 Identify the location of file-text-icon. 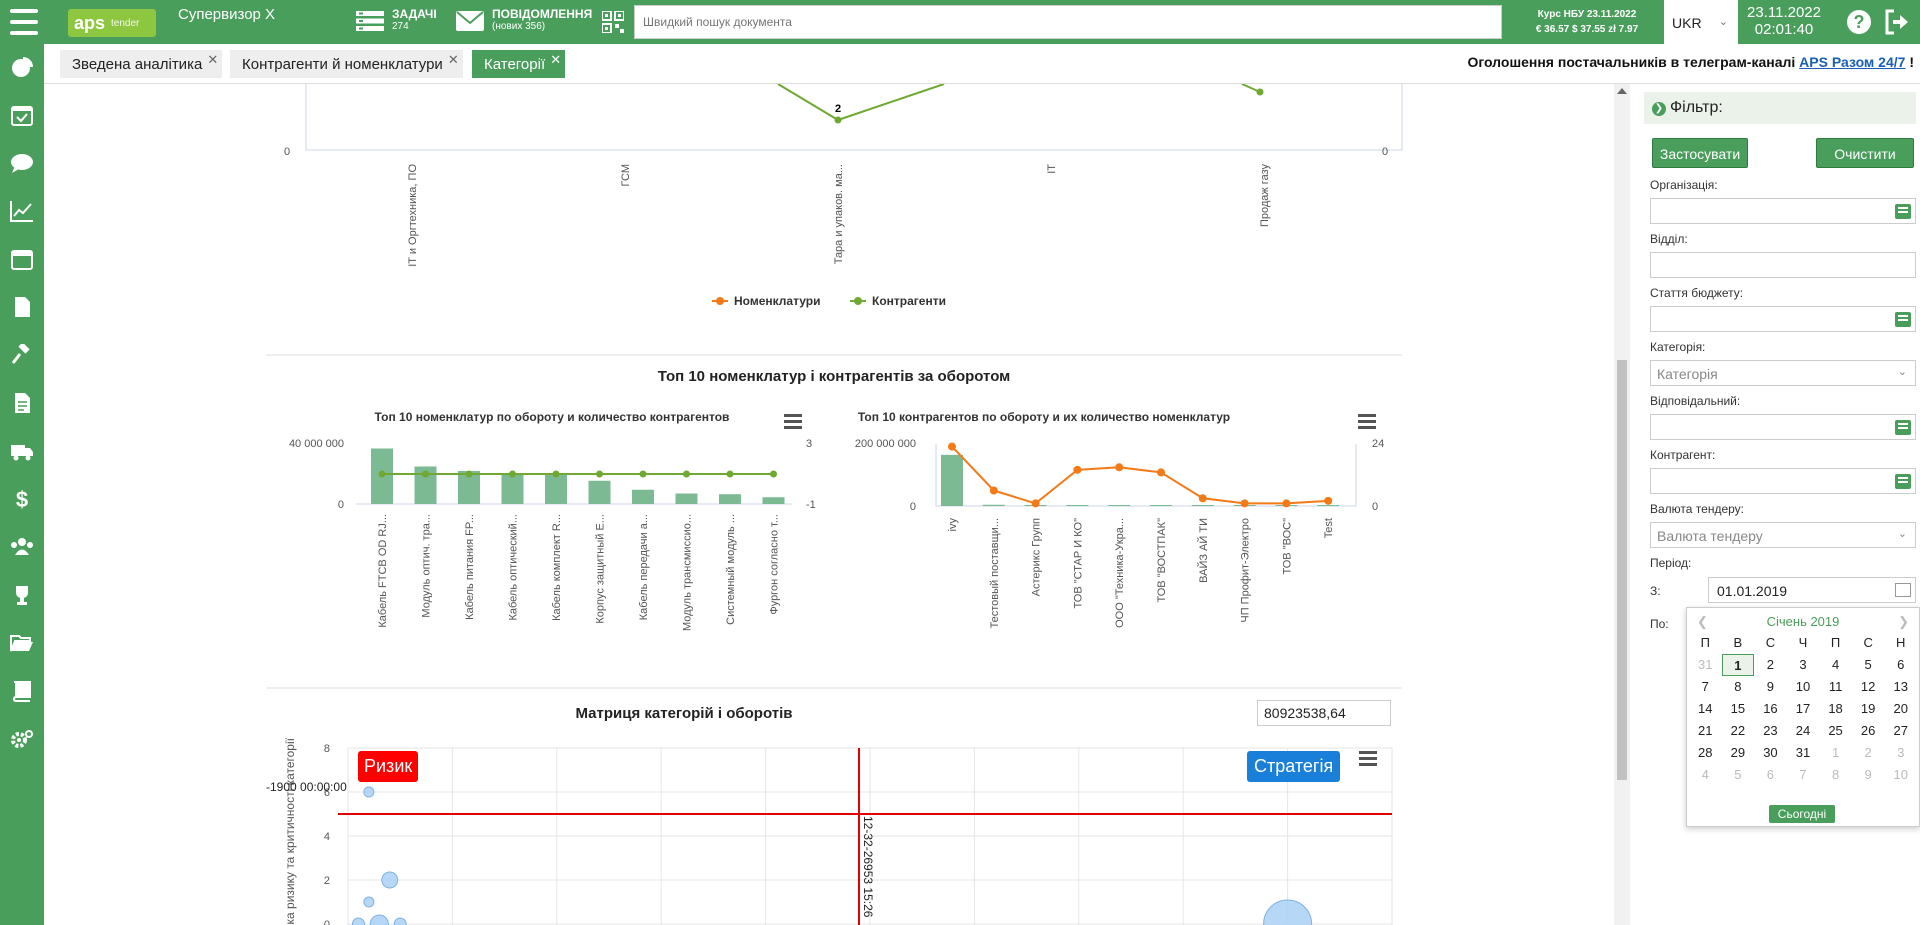
(22, 403).